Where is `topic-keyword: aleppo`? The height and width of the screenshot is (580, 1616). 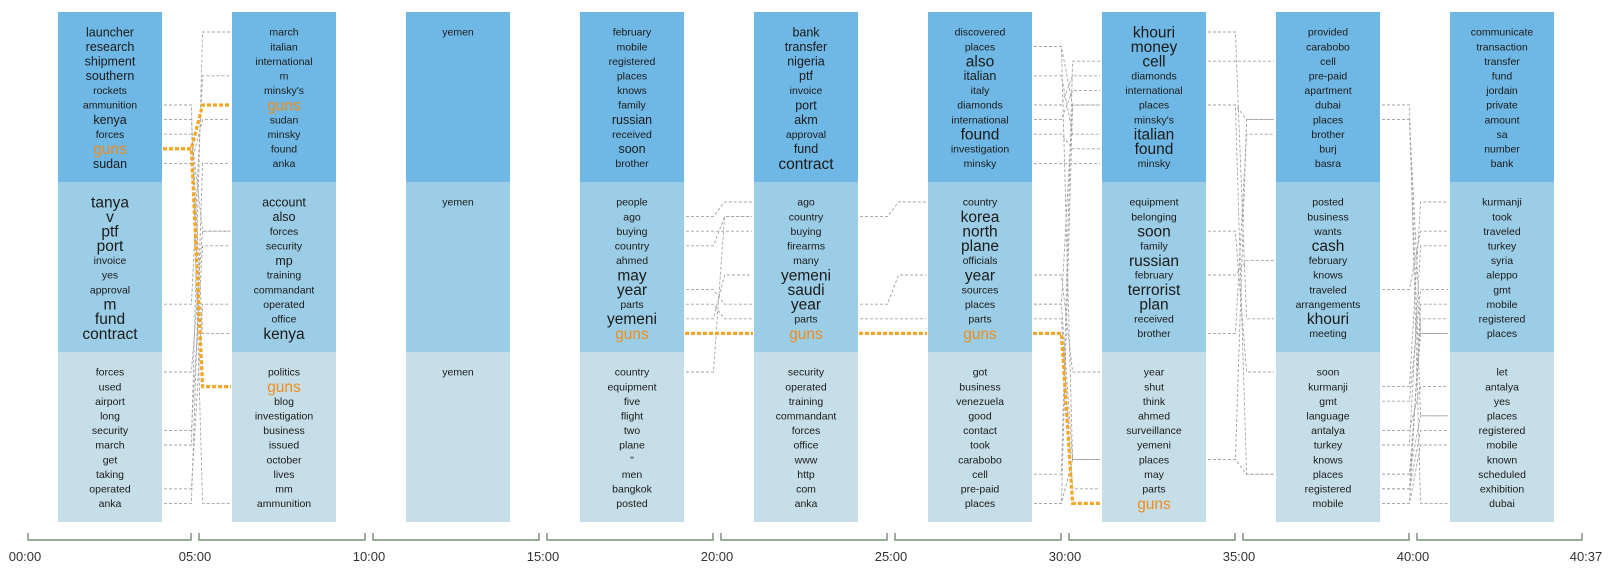
topic-keyword: aleppo is located at coordinates (1502, 276).